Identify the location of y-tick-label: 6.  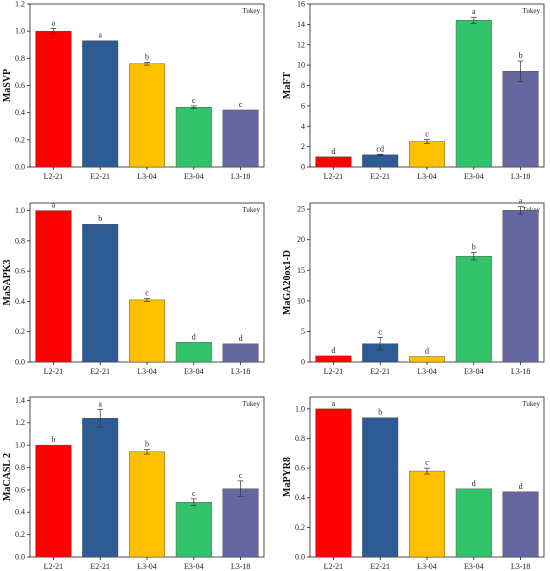
(303, 105).